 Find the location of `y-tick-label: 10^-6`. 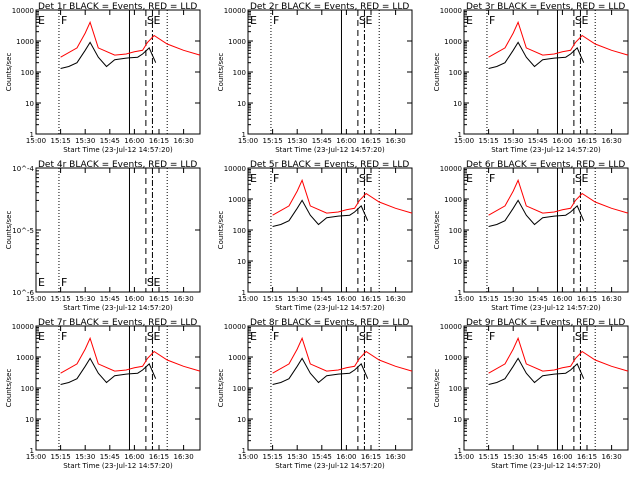

y-tick-label: 10^-6 is located at coordinates (23, 293).